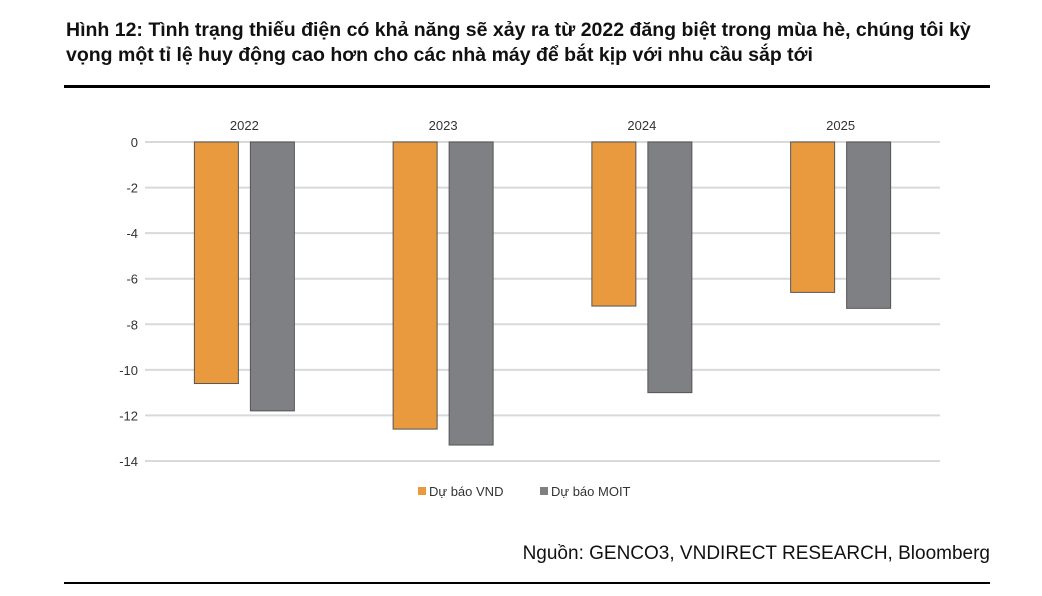 This screenshot has width=1042, height=596. What do you see at coordinates (591, 491) in the screenshot?
I see `legend-label: Dự báo MOIT` at bounding box center [591, 491].